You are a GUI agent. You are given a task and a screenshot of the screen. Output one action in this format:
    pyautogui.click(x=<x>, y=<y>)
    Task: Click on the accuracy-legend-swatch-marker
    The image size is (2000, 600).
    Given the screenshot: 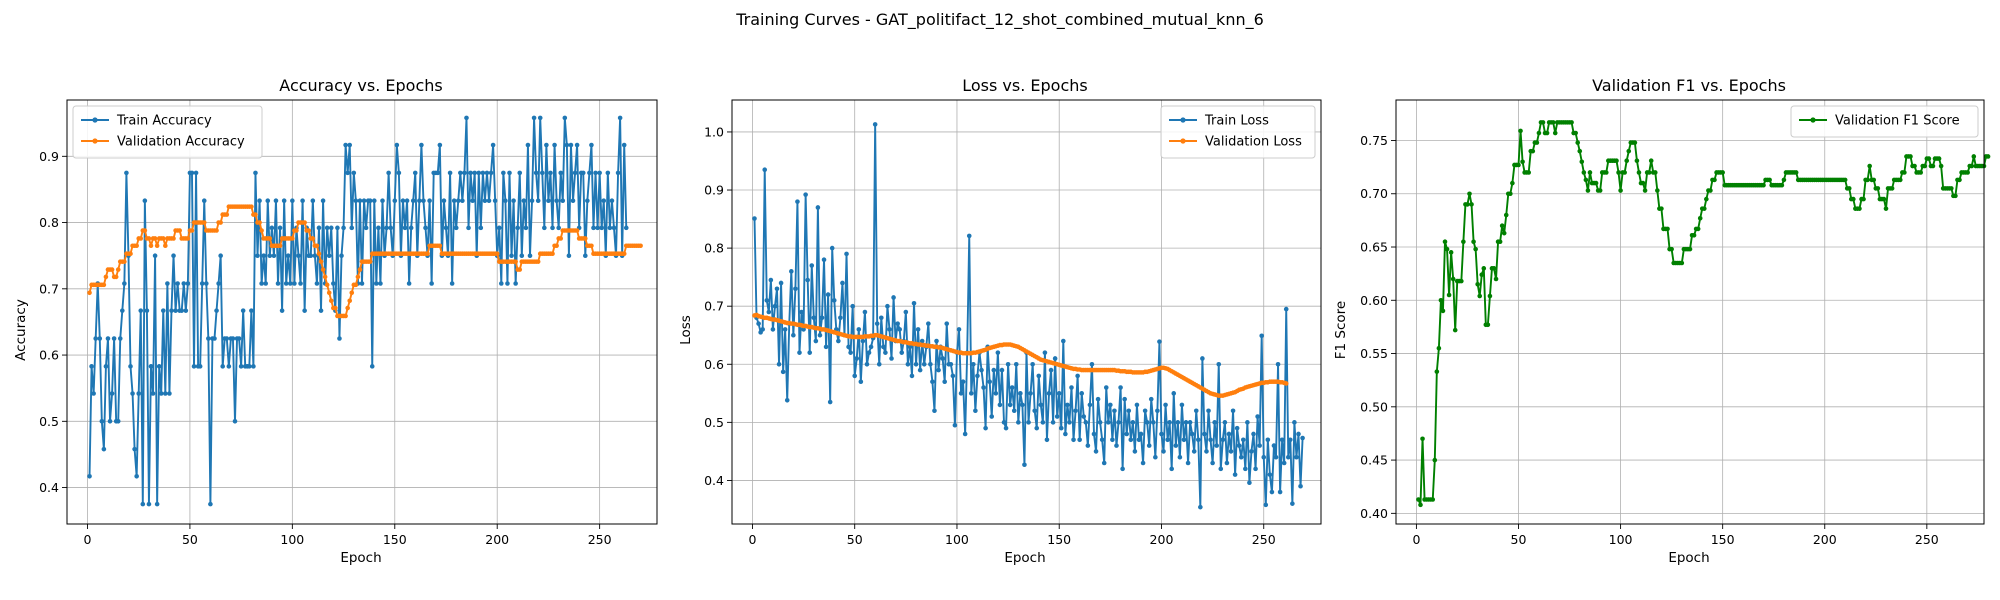 What is the action you would take?
    pyautogui.click(x=95, y=141)
    